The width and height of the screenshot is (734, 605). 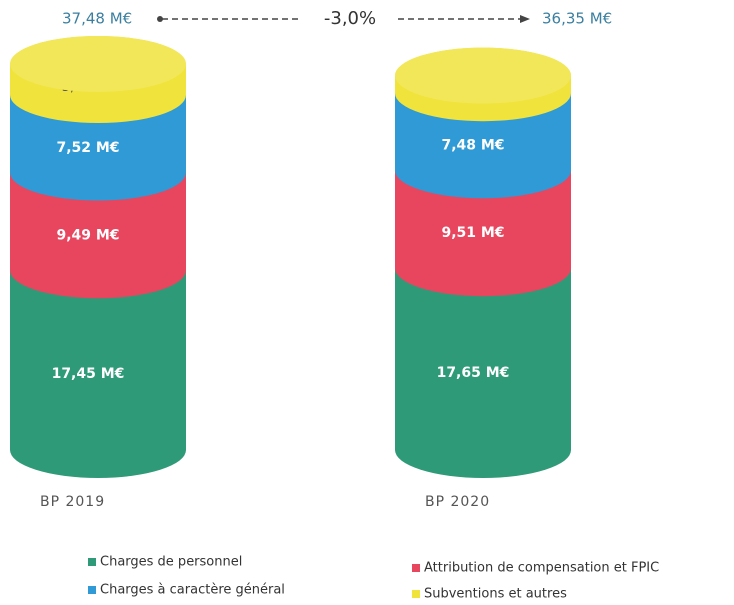 What do you see at coordinates (97, 19) in the screenshot?
I see `total-label: 37,48 M€` at bounding box center [97, 19].